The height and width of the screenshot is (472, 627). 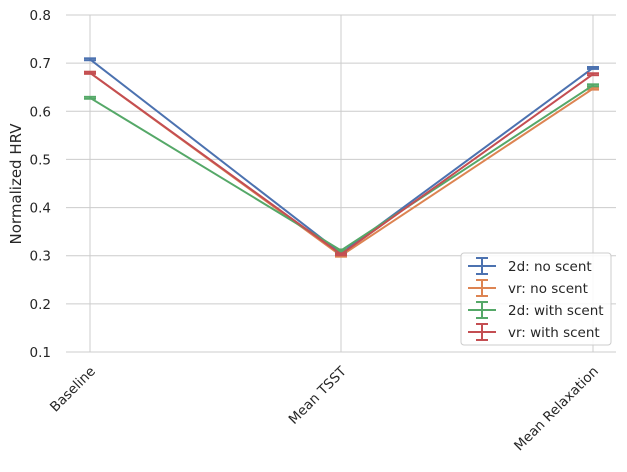 What do you see at coordinates (556, 409) in the screenshot?
I see `x-tick-label: Mean Relaxation` at bounding box center [556, 409].